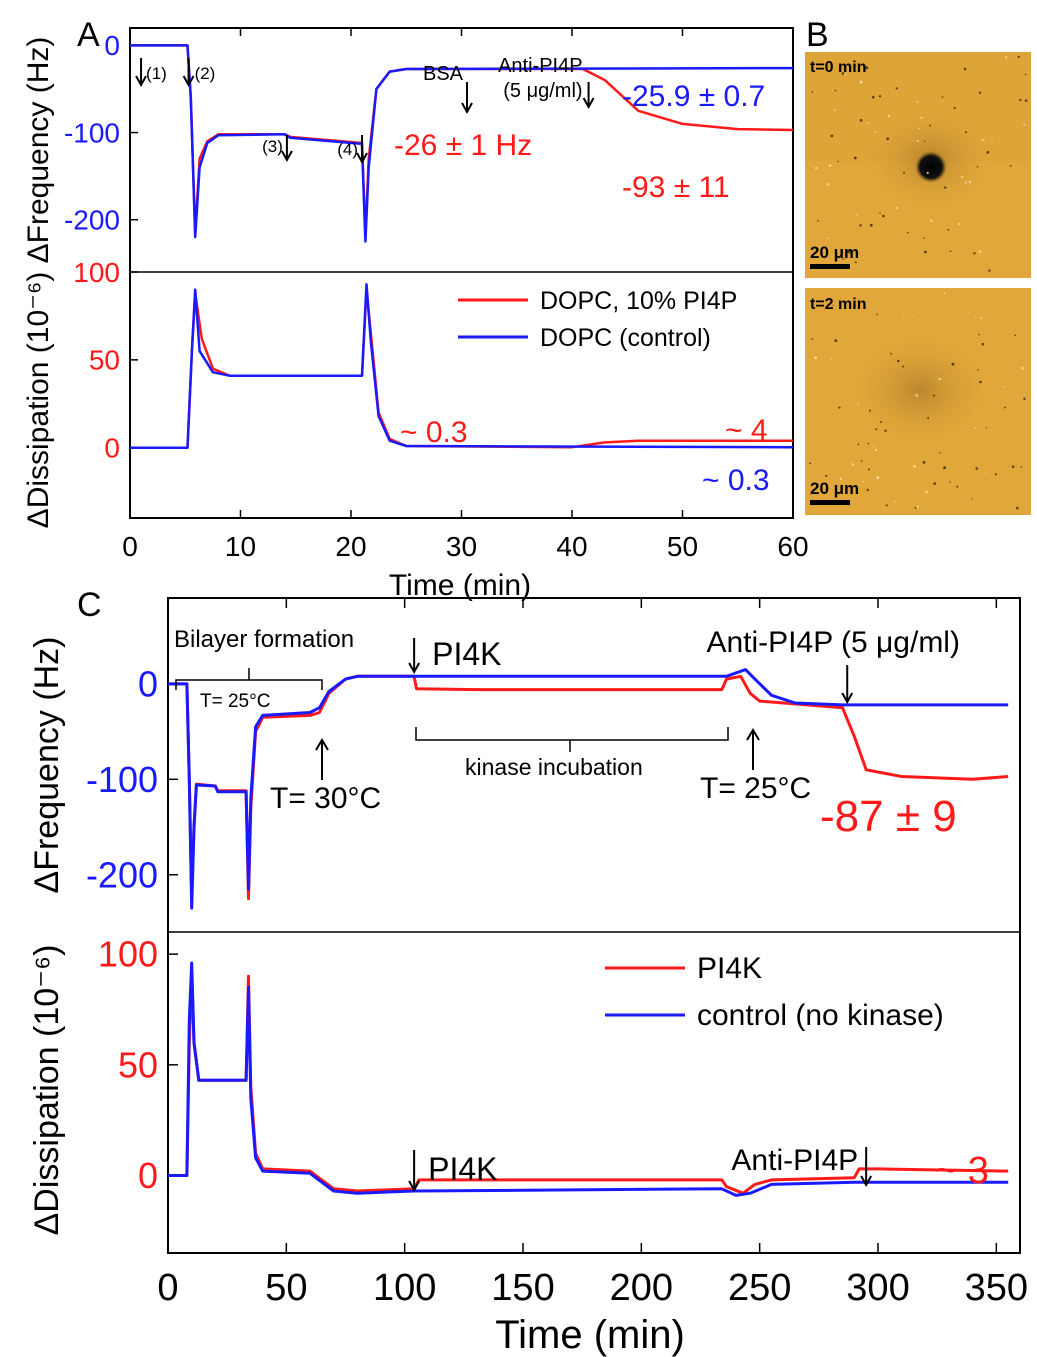 The image size is (1037, 1357). What do you see at coordinates (588, 1079) in the screenshot?
I see `panel-c-diss-series-blue` at bounding box center [588, 1079].